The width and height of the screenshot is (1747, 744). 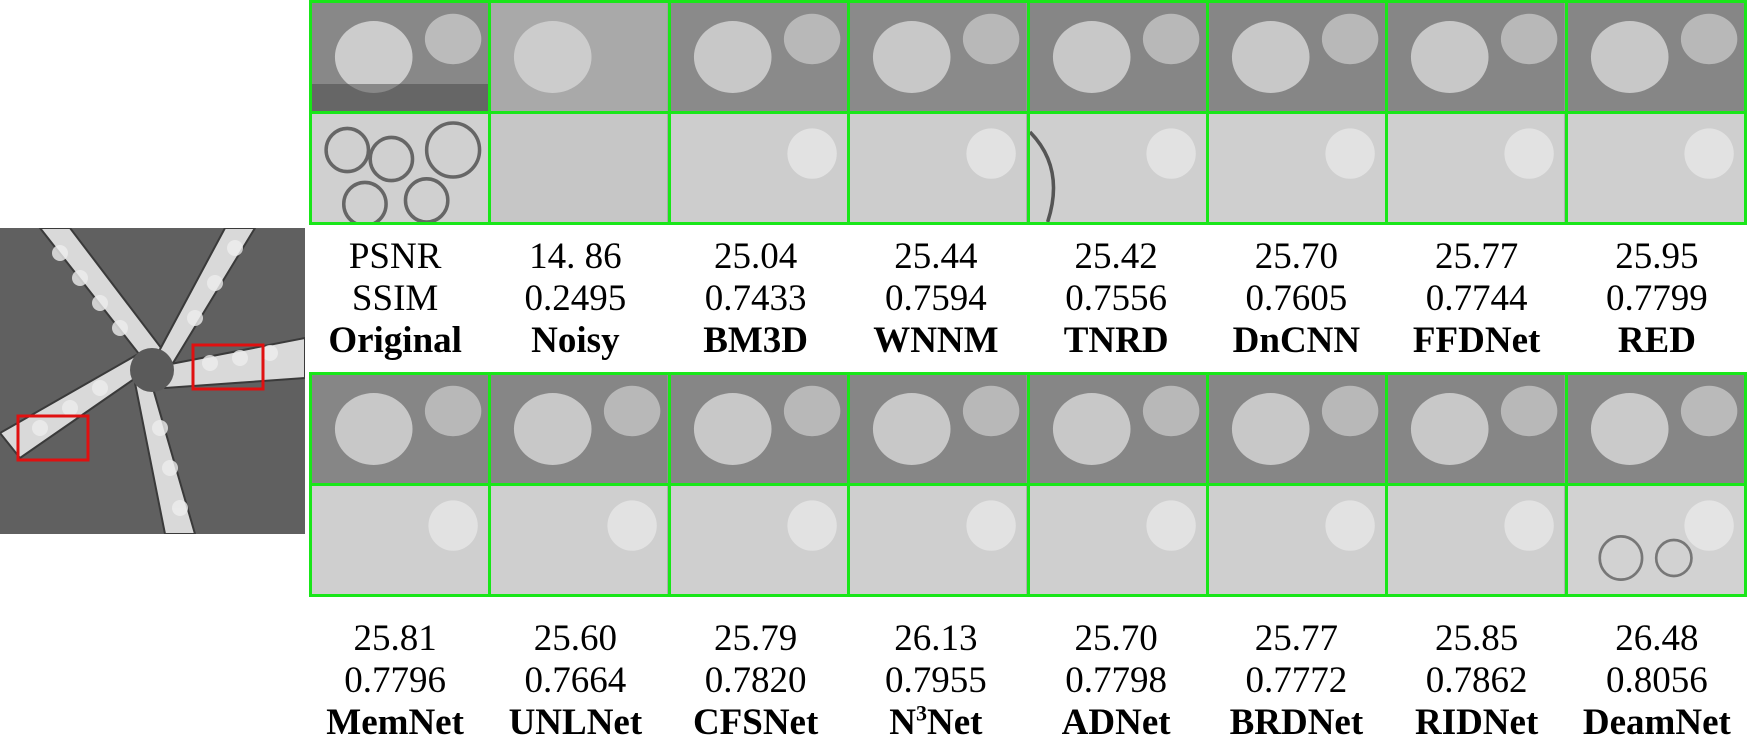 What do you see at coordinates (395, 638) in the screenshot?
I see `psnr-value: 25.81` at bounding box center [395, 638].